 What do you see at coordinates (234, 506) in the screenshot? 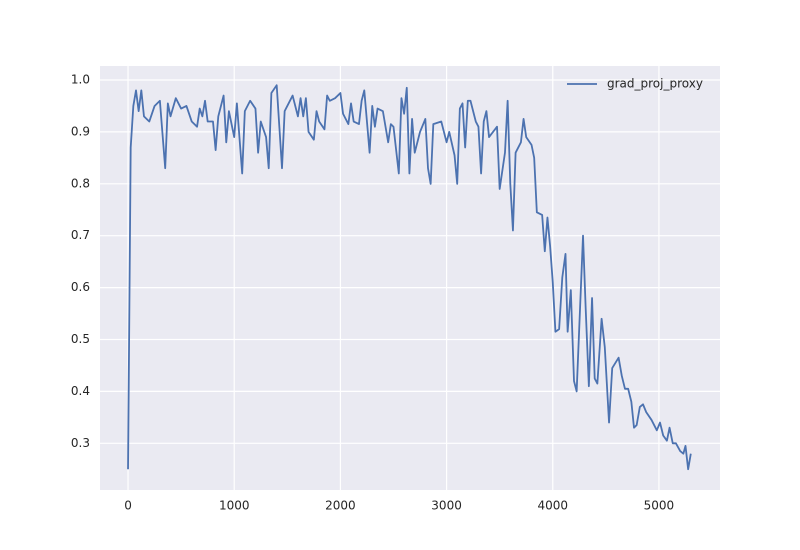
I see `x-tick-label: 1000` at bounding box center [234, 506].